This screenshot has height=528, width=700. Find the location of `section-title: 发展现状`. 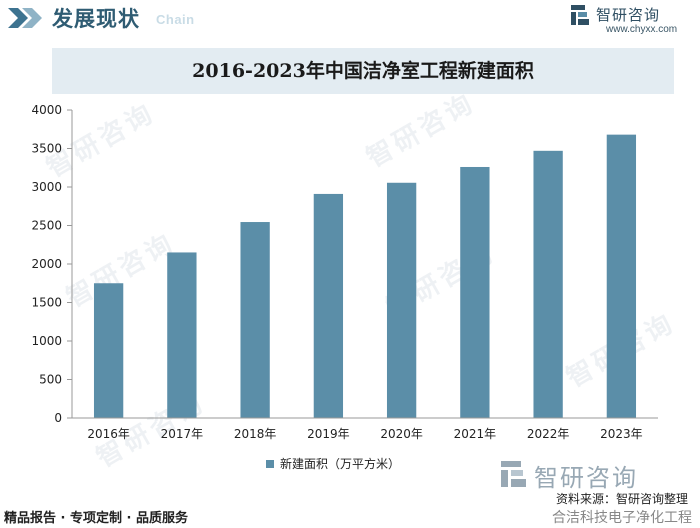

section-title: 发展现状 is located at coordinates (96, 19).